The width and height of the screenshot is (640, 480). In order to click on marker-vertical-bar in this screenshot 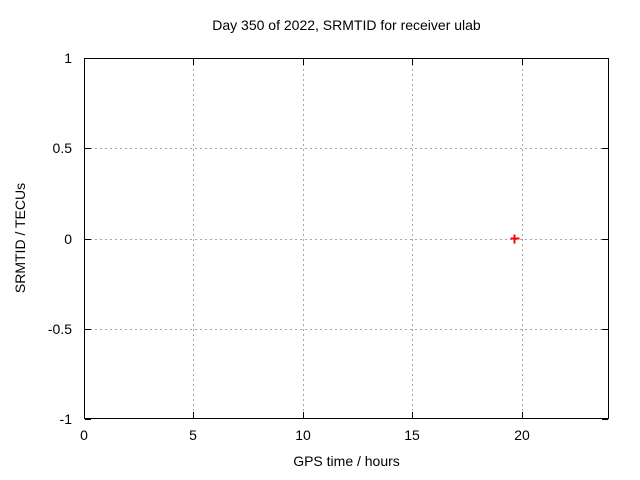, I will do `click(514, 238)`.